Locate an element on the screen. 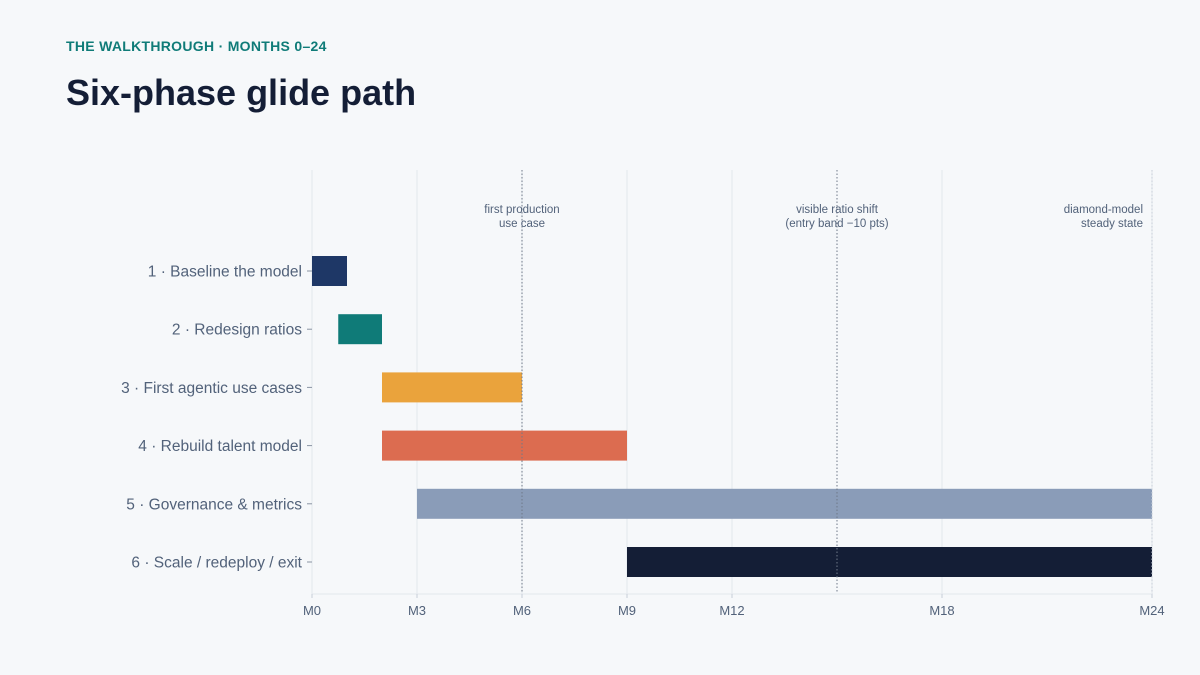 The height and width of the screenshot is (675, 1200). task-label: 5 · Governance & metrics is located at coordinates (214, 504).